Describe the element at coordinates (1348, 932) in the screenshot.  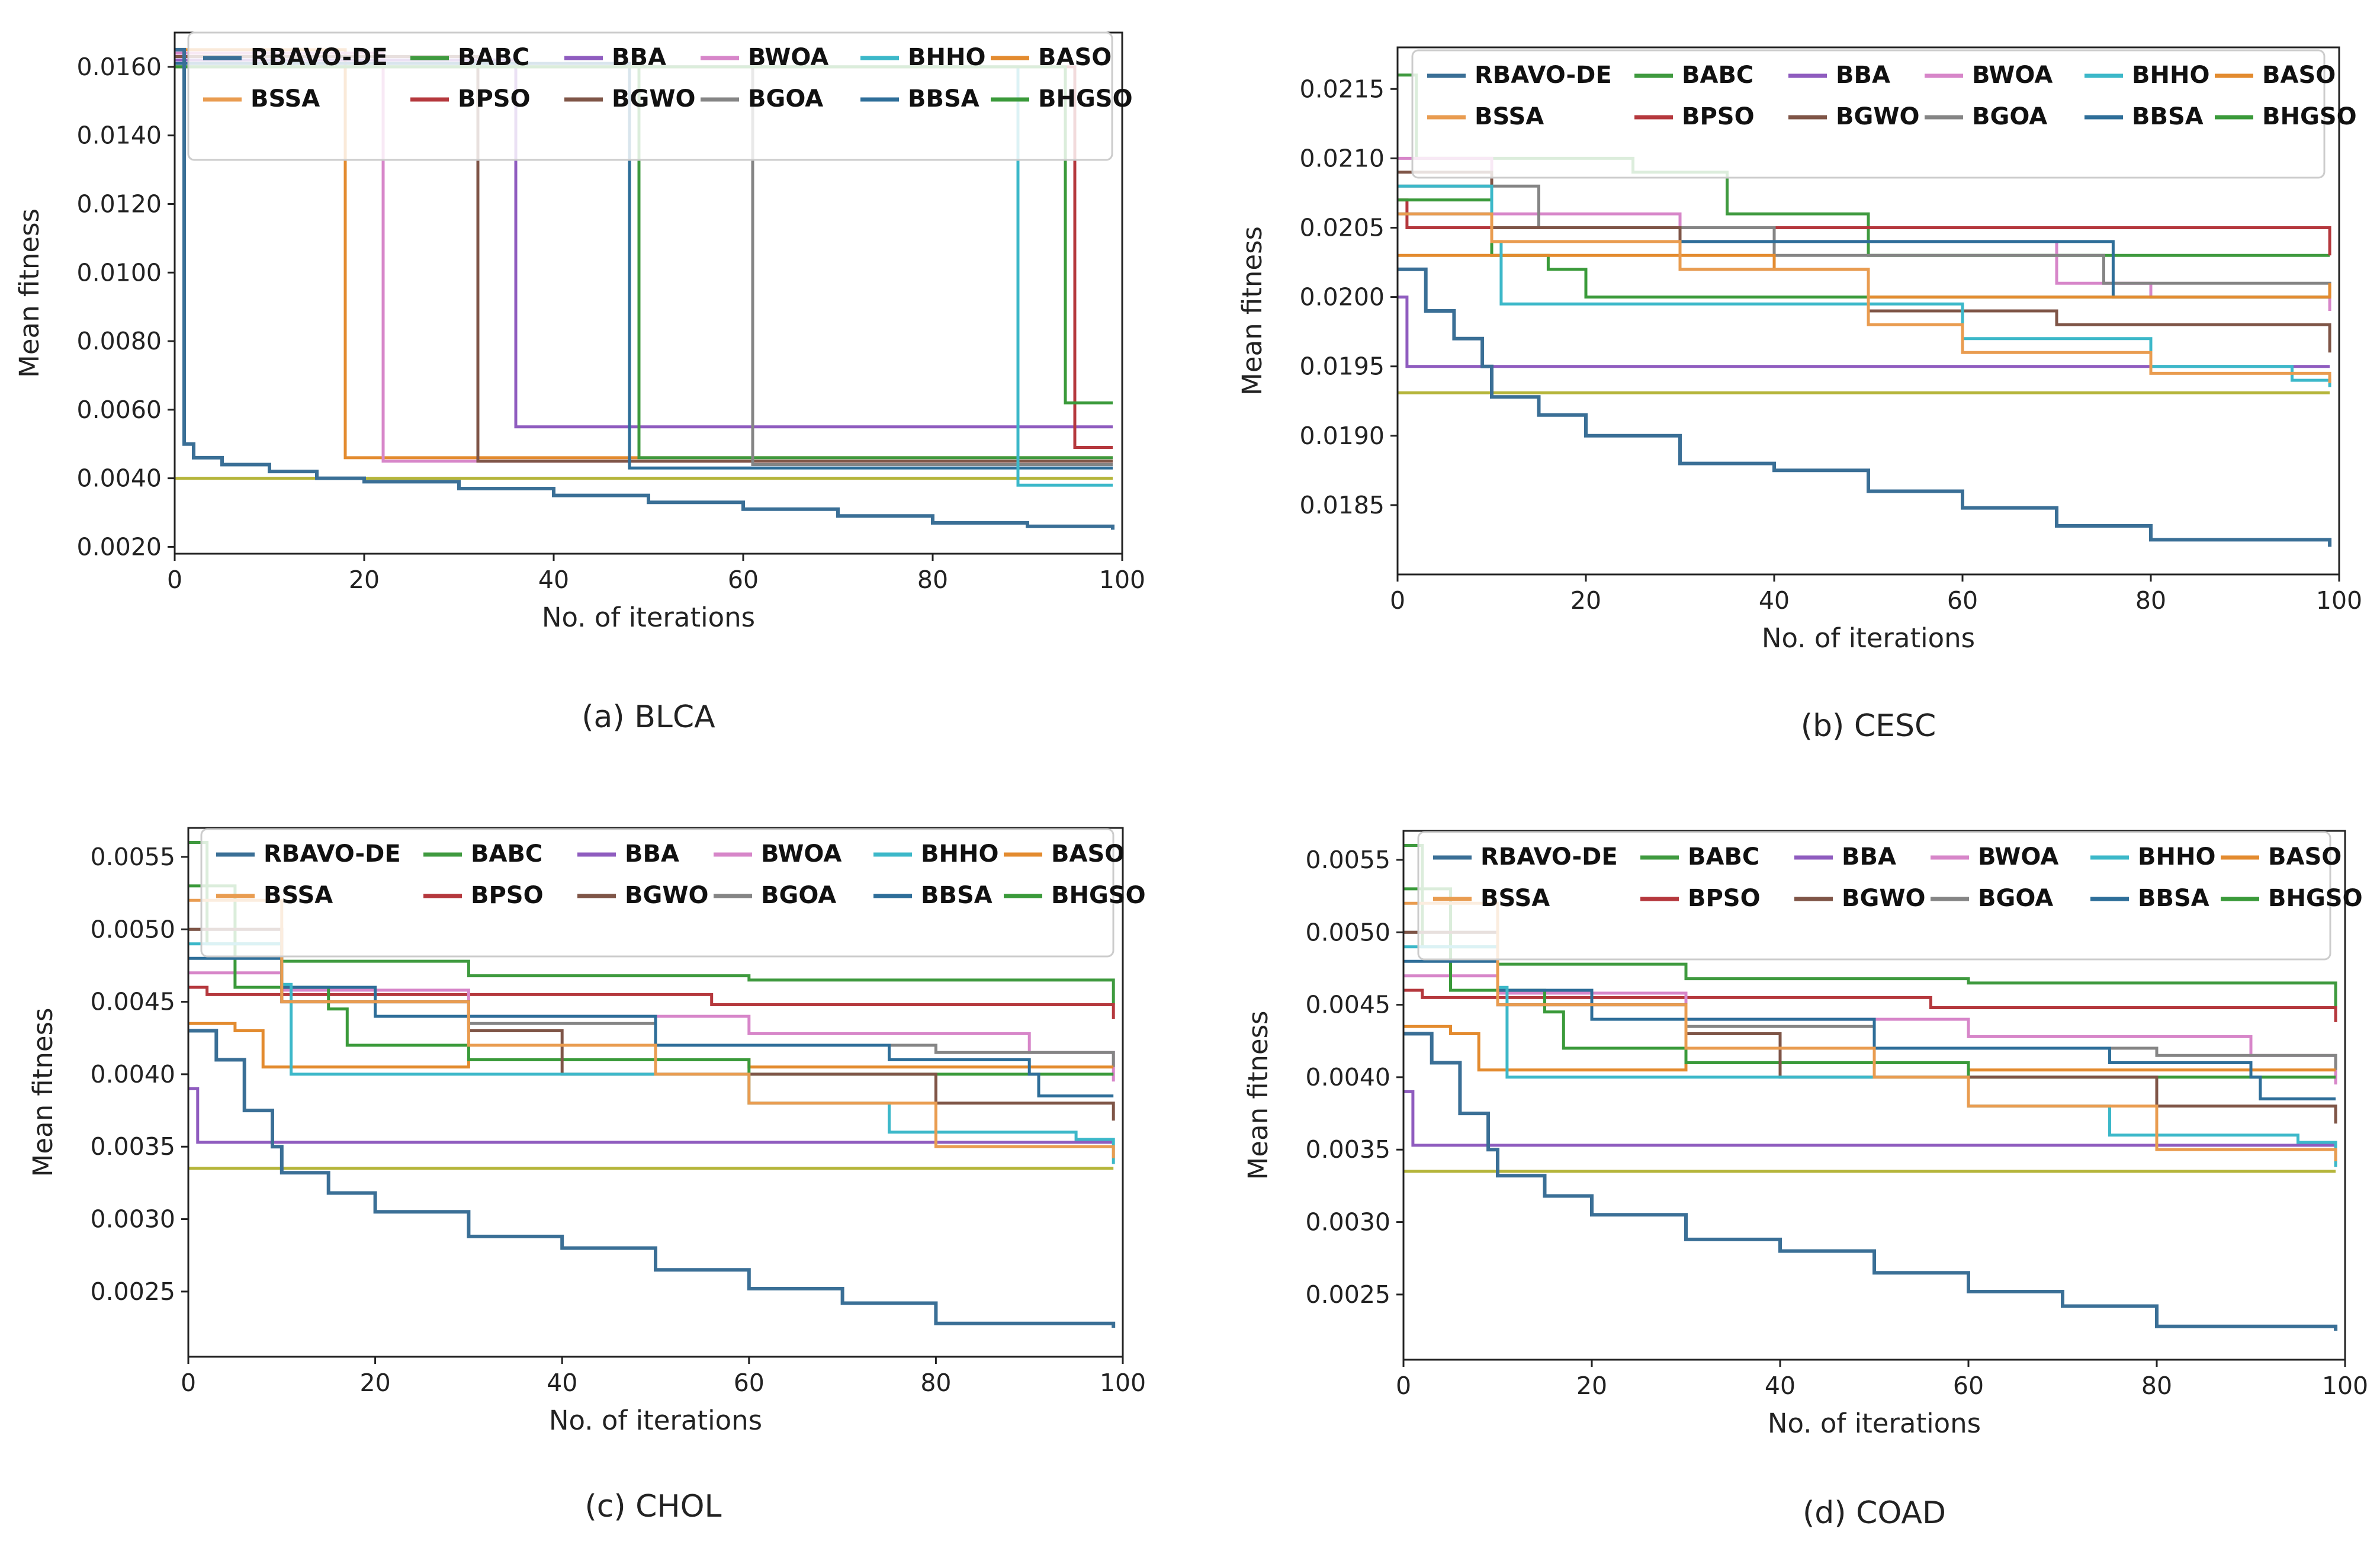
I see `y-tick-label: 0.0050` at that location.